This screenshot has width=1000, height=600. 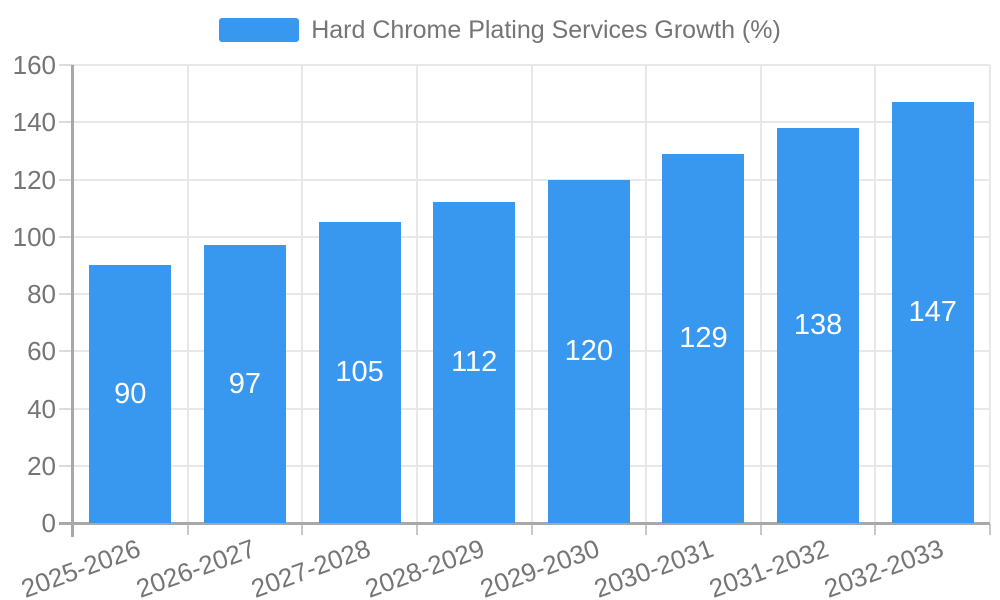 I want to click on bar: 105, so click(x=359, y=372).